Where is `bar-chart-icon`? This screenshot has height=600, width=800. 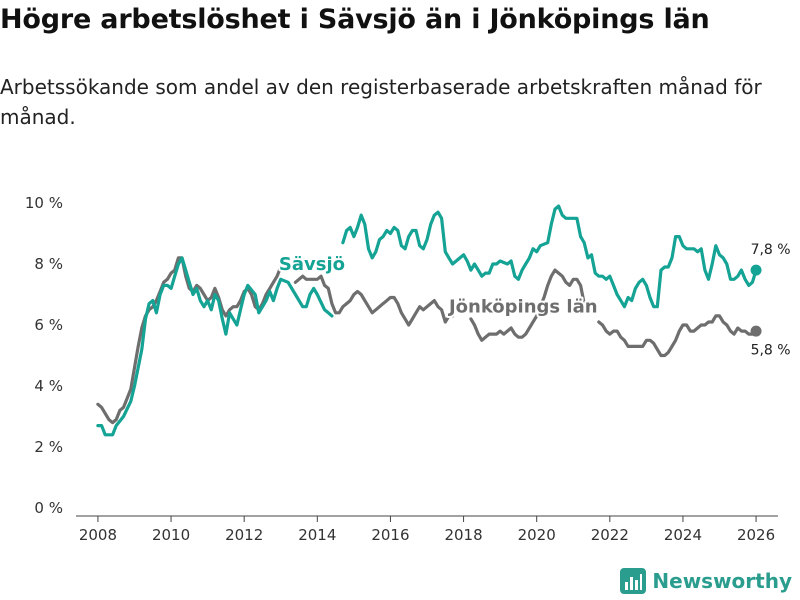 bar-chart-icon is located at coordinates (633, 581).